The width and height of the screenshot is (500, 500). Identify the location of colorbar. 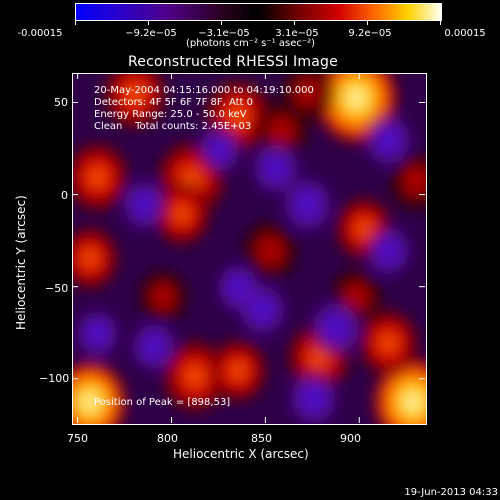
(258, 12).